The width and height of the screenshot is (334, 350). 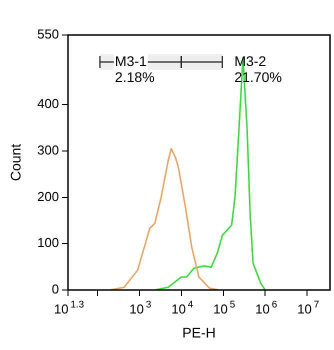 I want to click on y-tick-label: 300, so click(x=48, y=150).